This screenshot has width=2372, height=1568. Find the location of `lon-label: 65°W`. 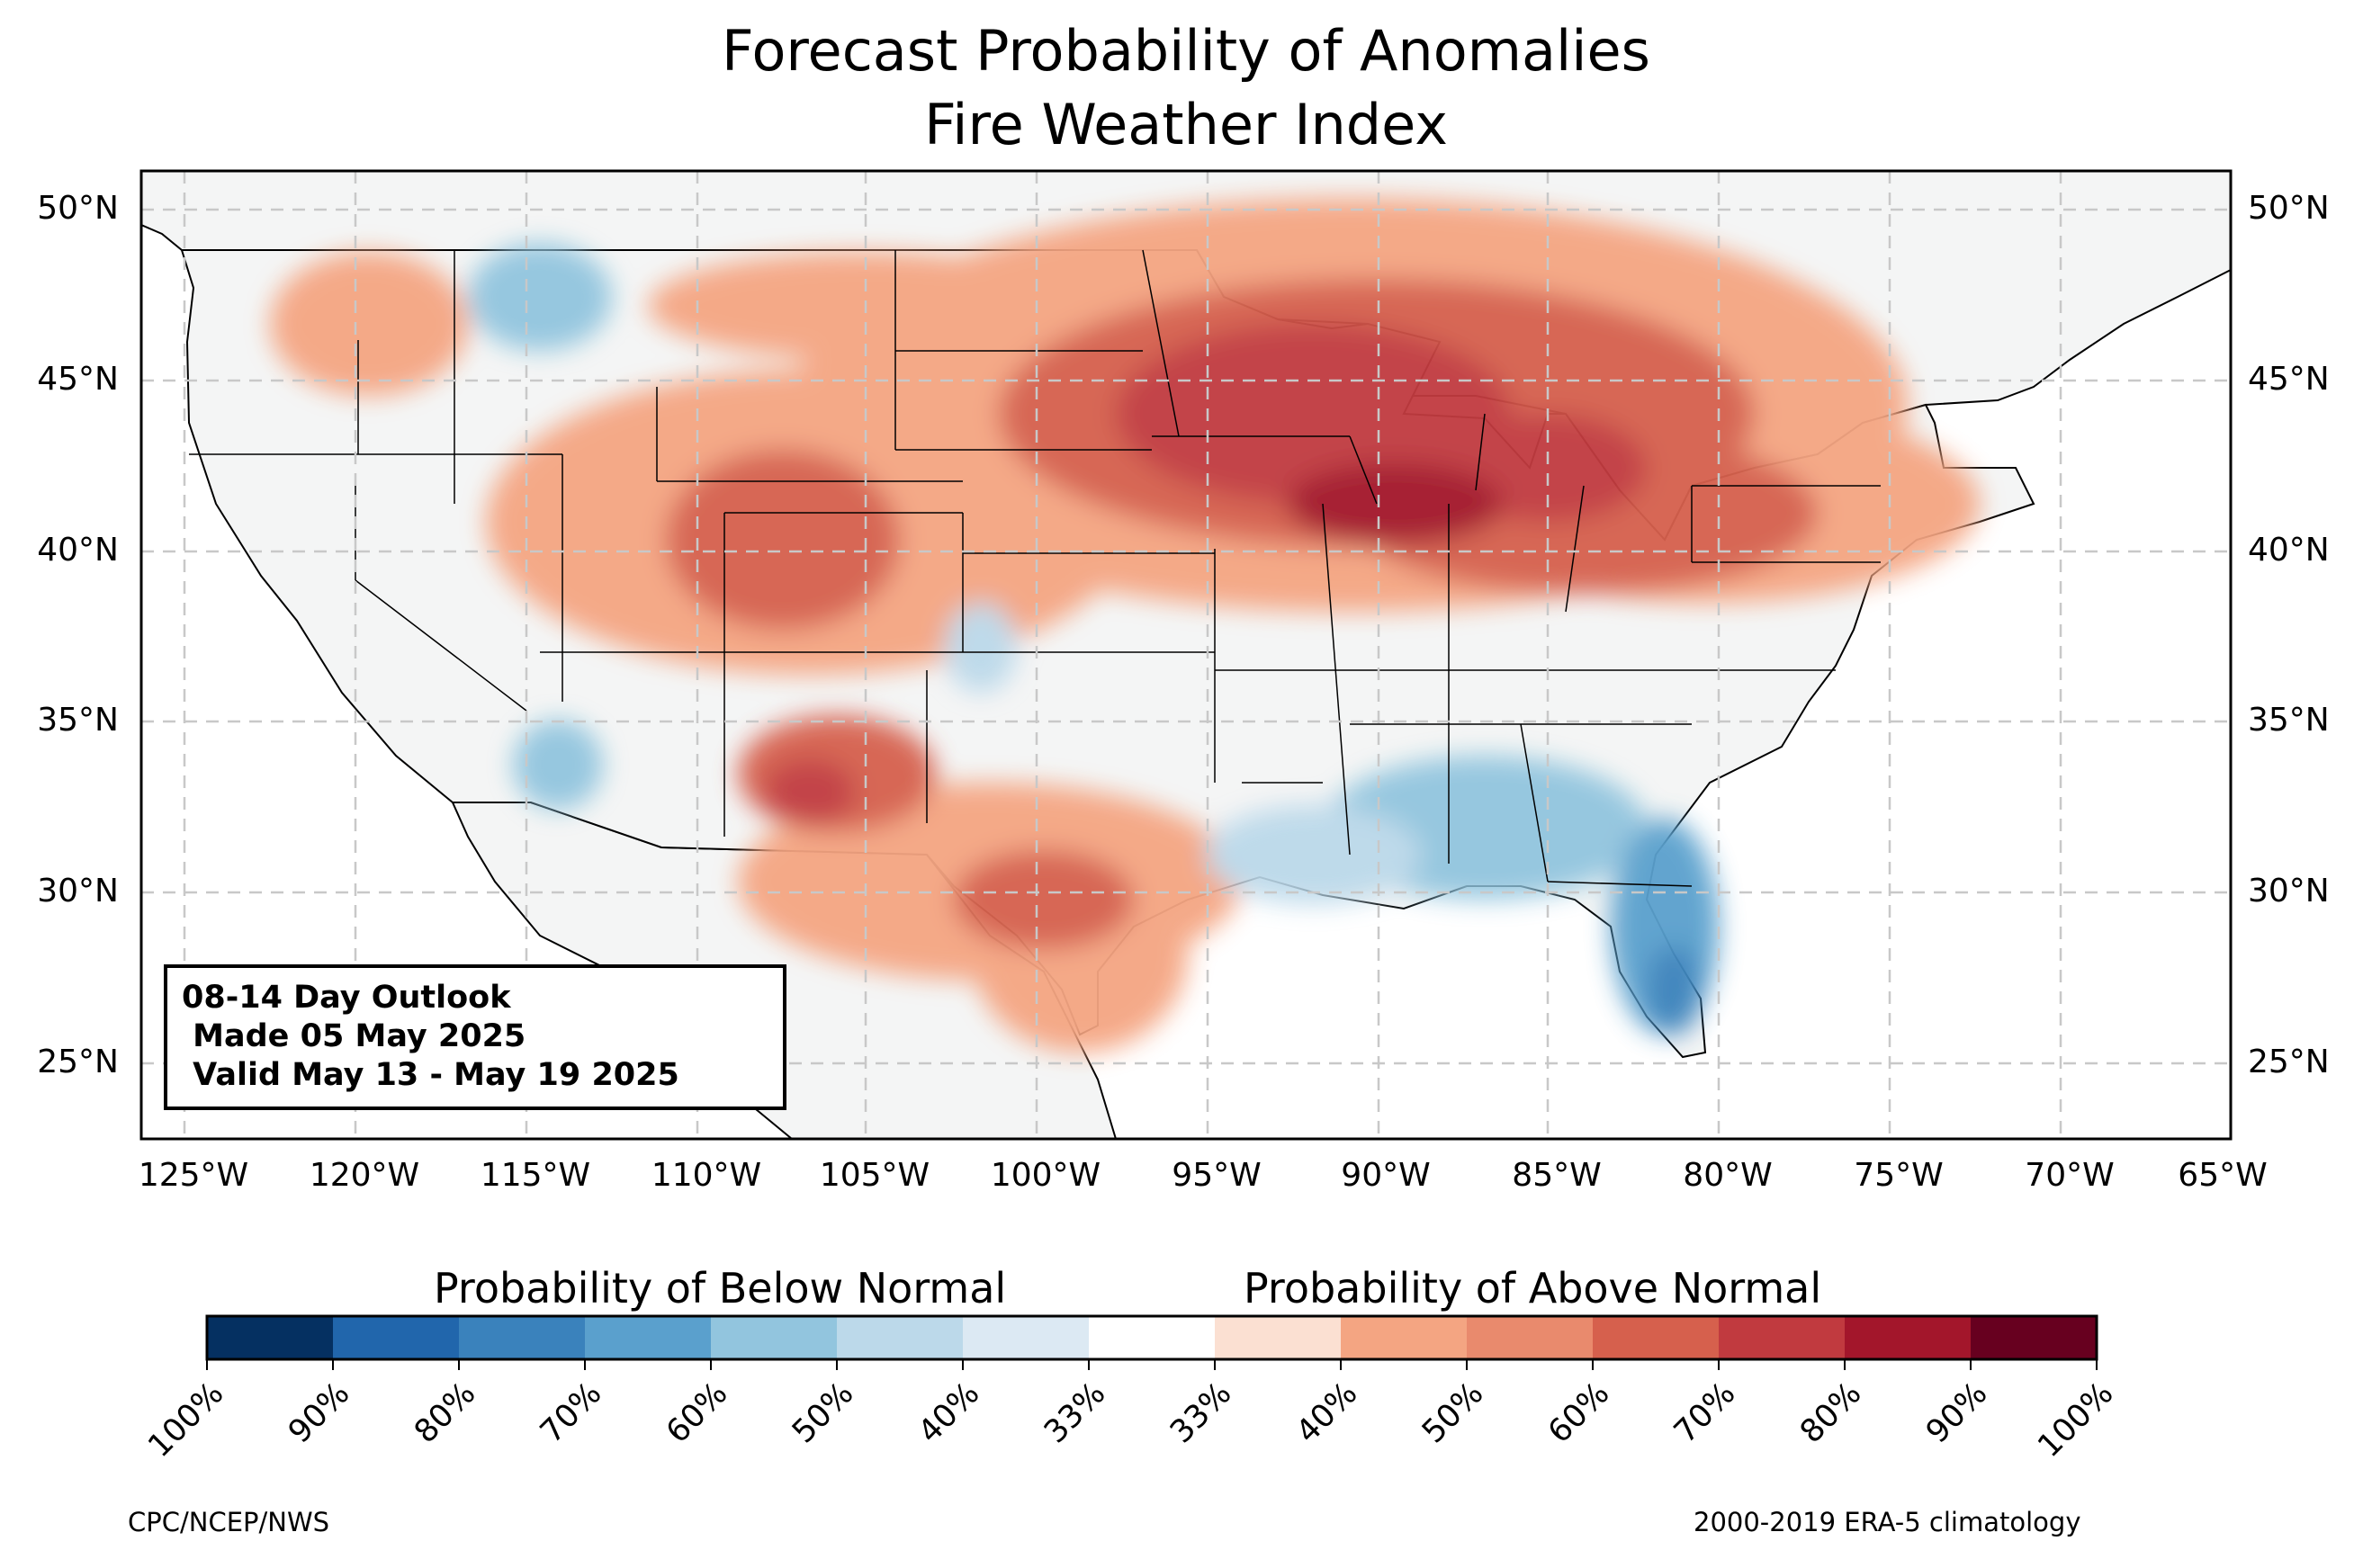

lon-label: 65°W is located at coordinates (2223, 1175).